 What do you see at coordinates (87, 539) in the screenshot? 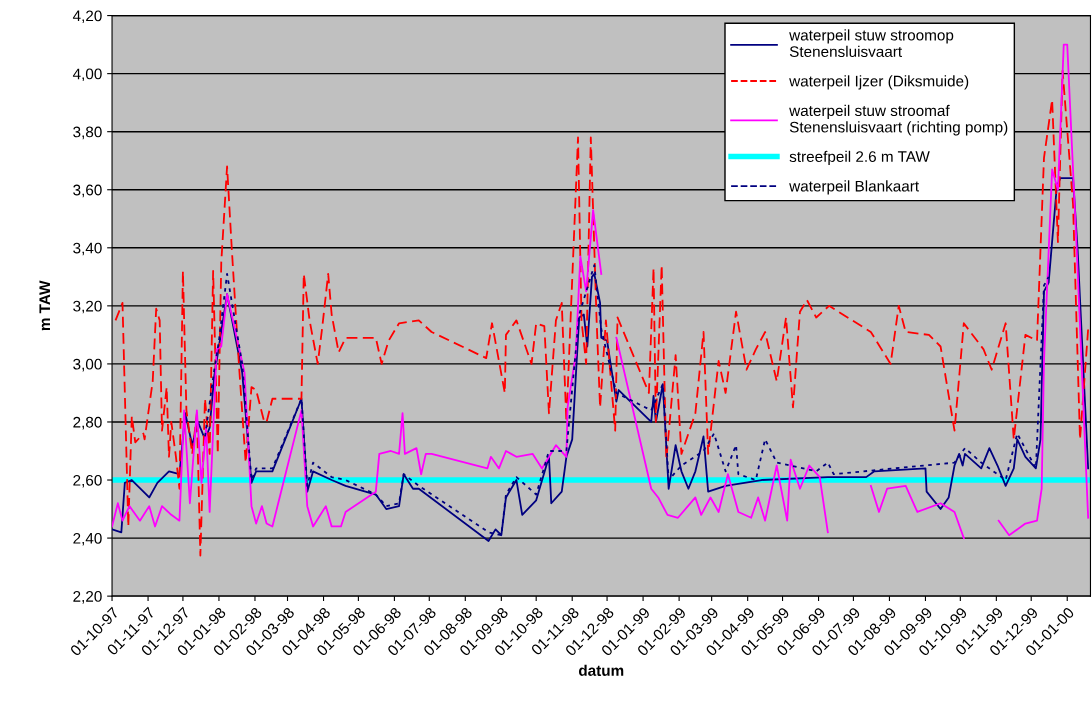
I see `y-tick-label: 2,40` at bounding box center [87, 539].